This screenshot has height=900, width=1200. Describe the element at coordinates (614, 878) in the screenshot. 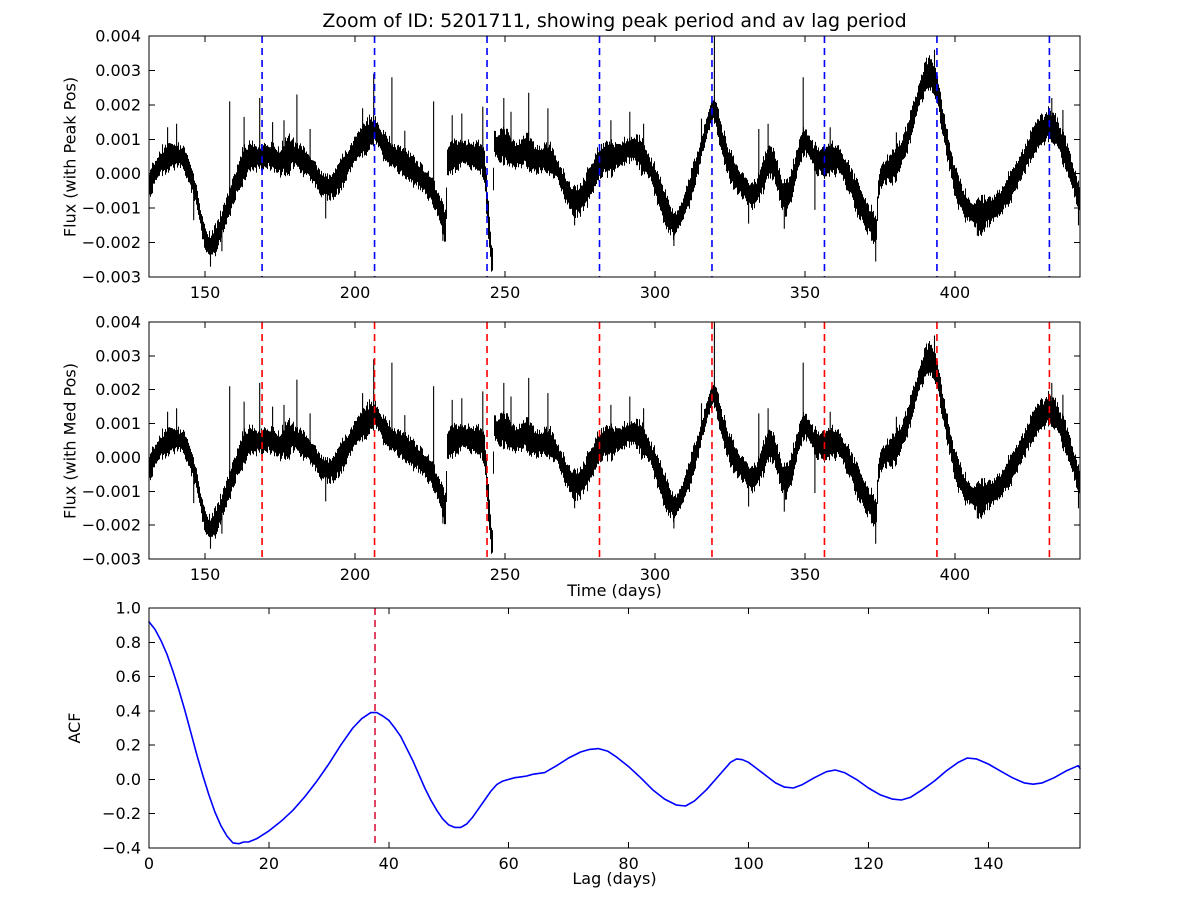

I see `xlabel-lag-days: Lag (days)` at that location.